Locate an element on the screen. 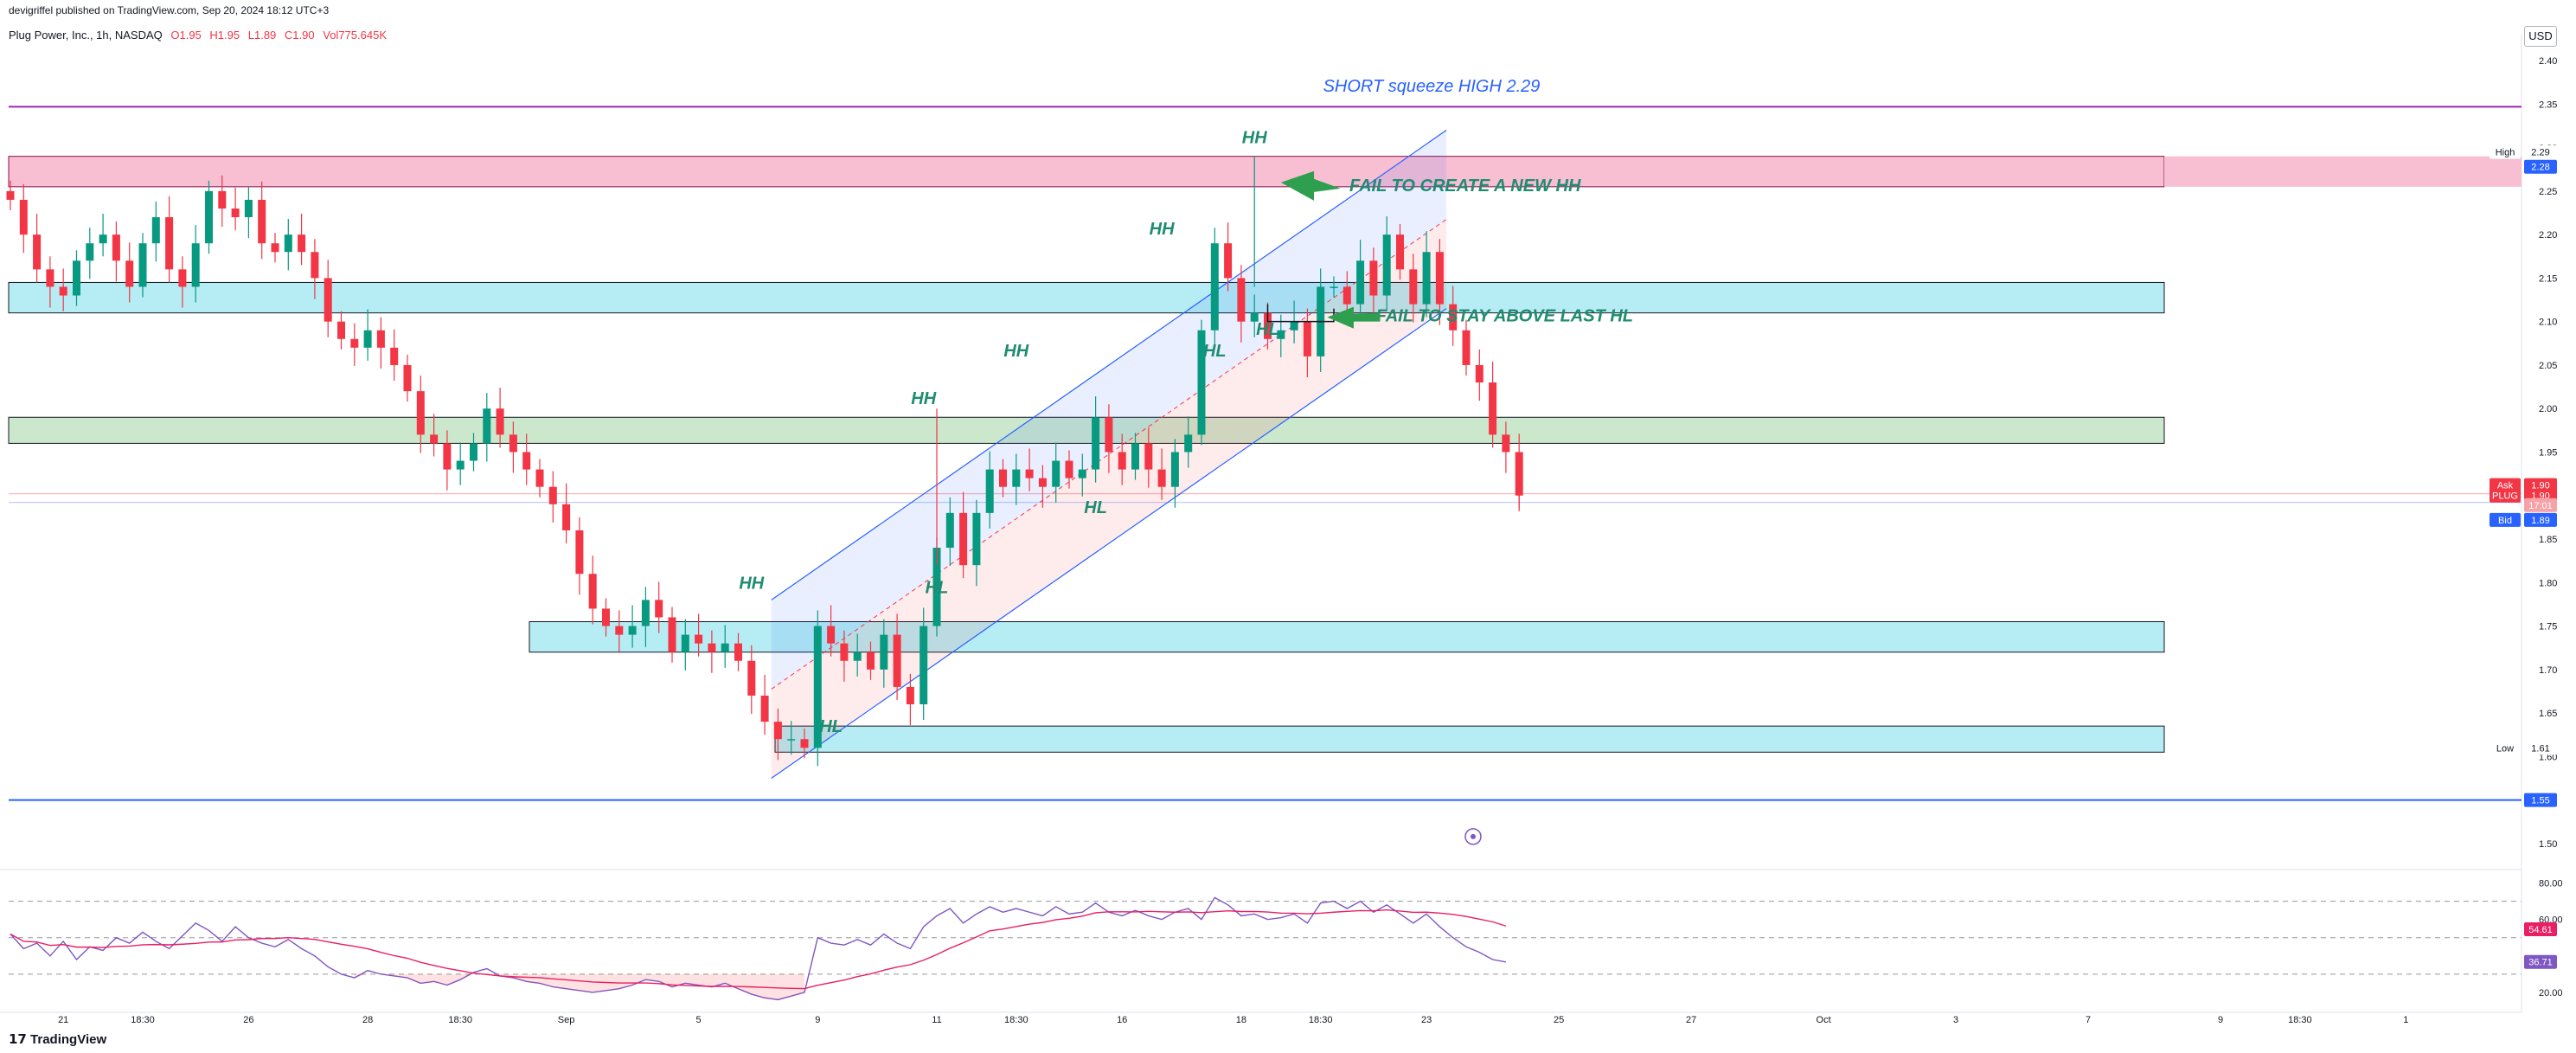 This screenshot has height=1053, width=2576. axis-tag-value: 1.89 is located at coordinates (2540, 521).